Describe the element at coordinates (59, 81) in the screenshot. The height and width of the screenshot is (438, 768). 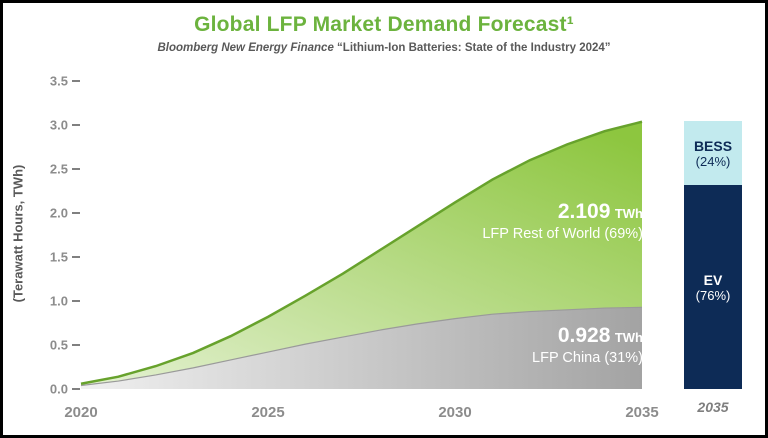
I see `y-tick-label: 3.5` at that location.